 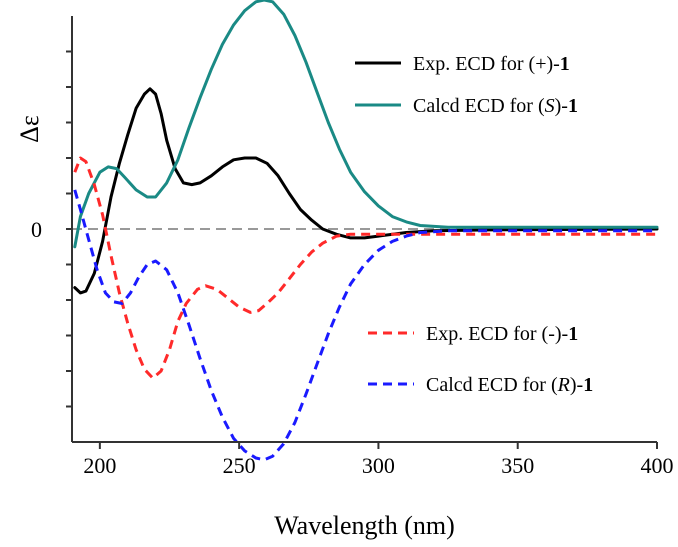 What do you see at coordinates (239, 465) in the screenshot?
I see `x-tick-label: 250` at bounding box center [239, 465].